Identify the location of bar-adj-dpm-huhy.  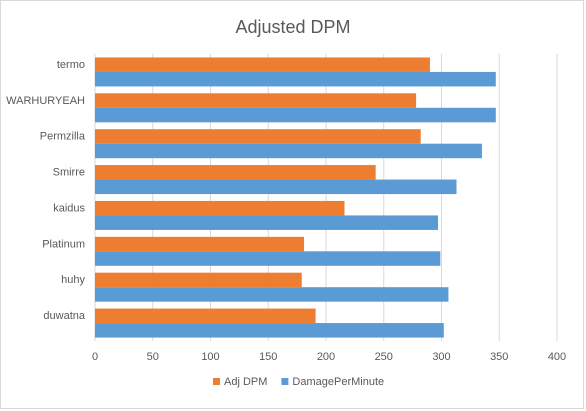
(198, 280).